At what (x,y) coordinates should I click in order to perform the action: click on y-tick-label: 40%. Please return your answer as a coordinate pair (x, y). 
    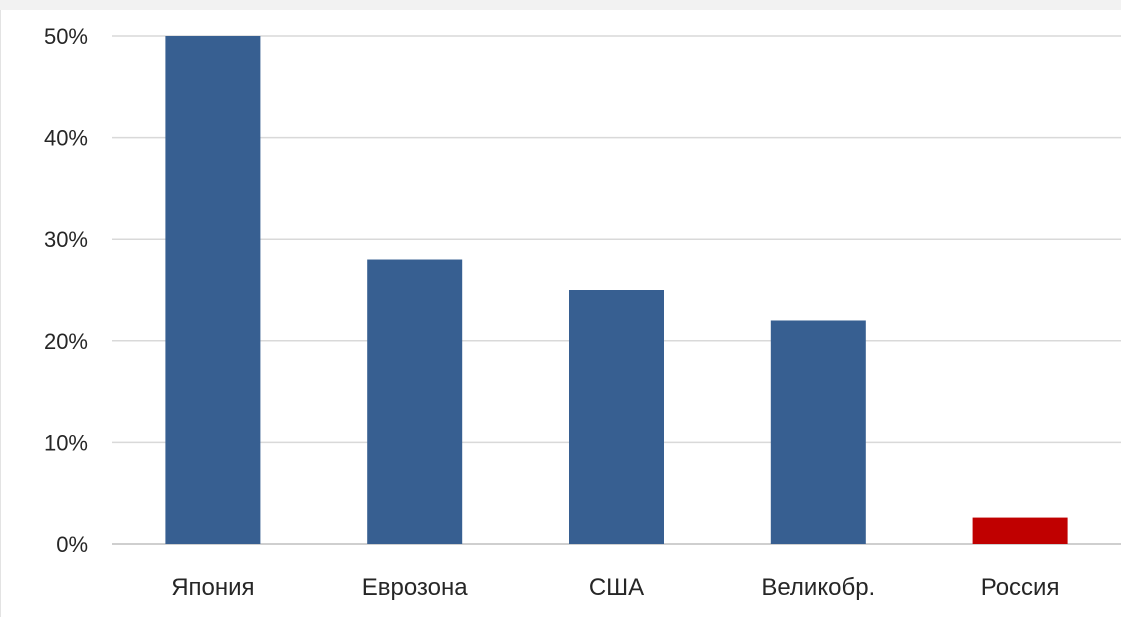
    Looking at the image, I should click on (66, 138).